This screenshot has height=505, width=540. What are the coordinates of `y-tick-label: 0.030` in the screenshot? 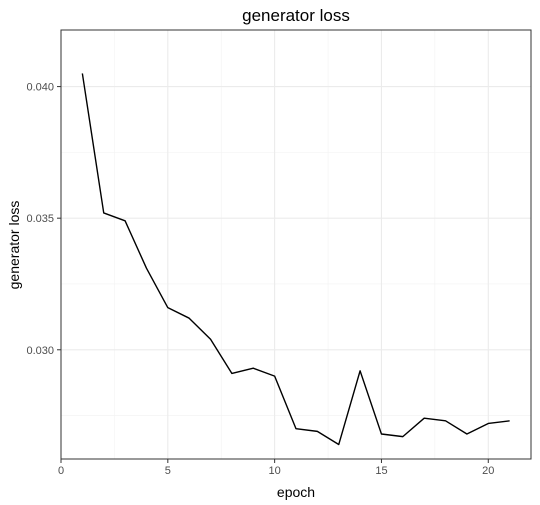 It's located at (40, 351).